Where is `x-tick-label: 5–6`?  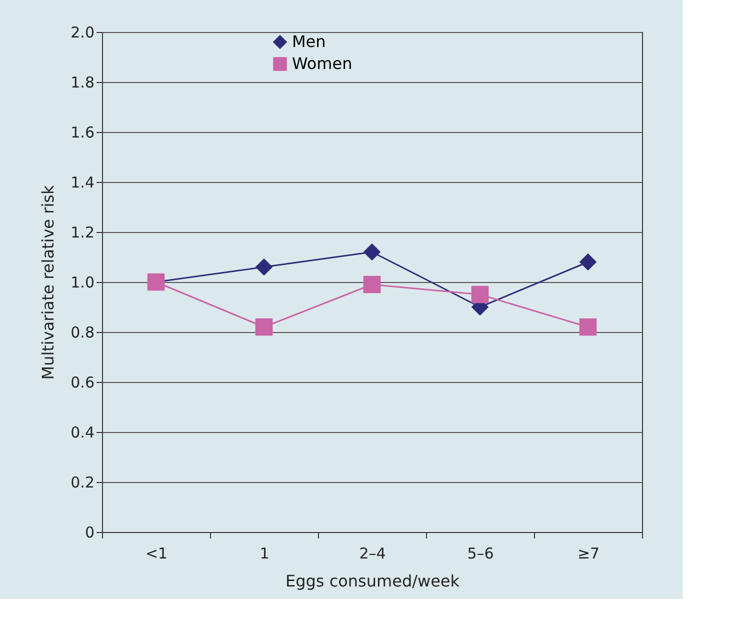 x-tick-label: 5–6 is located at coordinates (480, 553).